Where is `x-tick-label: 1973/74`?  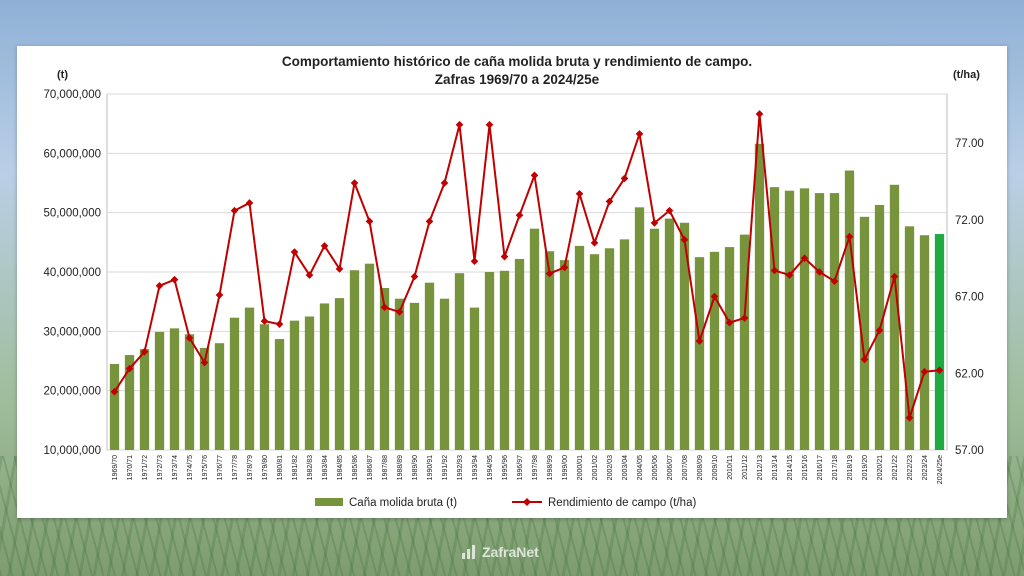 x-tick-label: 1973/74 is located at coordinates (175, 467).